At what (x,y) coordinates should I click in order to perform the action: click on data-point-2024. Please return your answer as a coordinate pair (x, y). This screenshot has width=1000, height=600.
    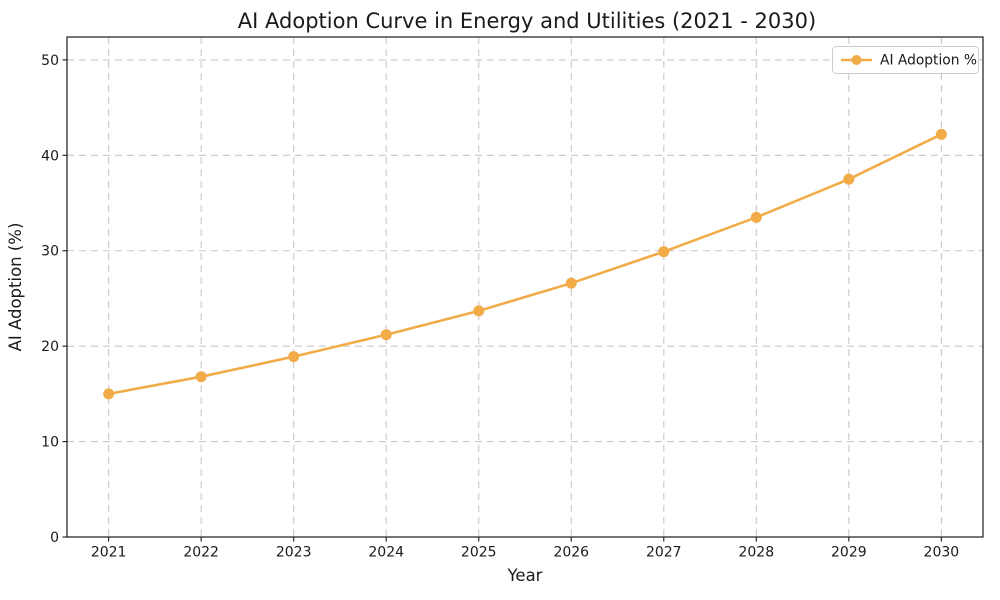
    Looking at the image, I should click on (386, 335).